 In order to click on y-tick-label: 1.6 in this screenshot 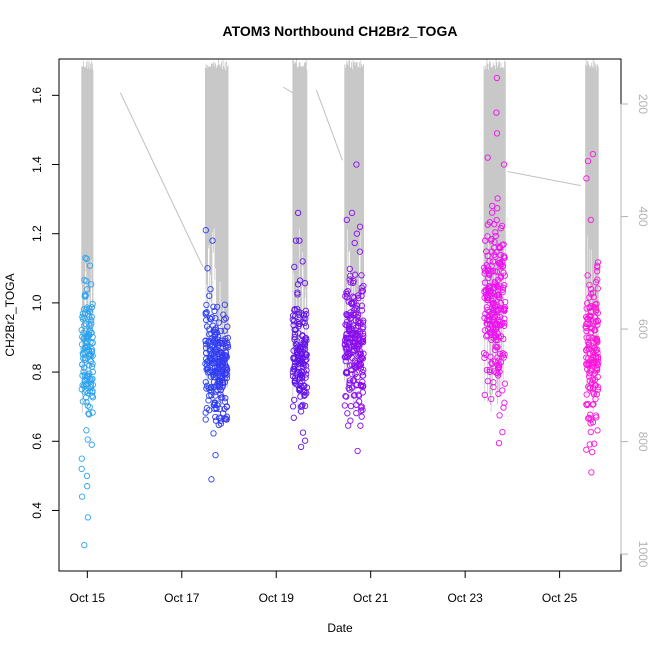, I will do `click(37, 95)`.